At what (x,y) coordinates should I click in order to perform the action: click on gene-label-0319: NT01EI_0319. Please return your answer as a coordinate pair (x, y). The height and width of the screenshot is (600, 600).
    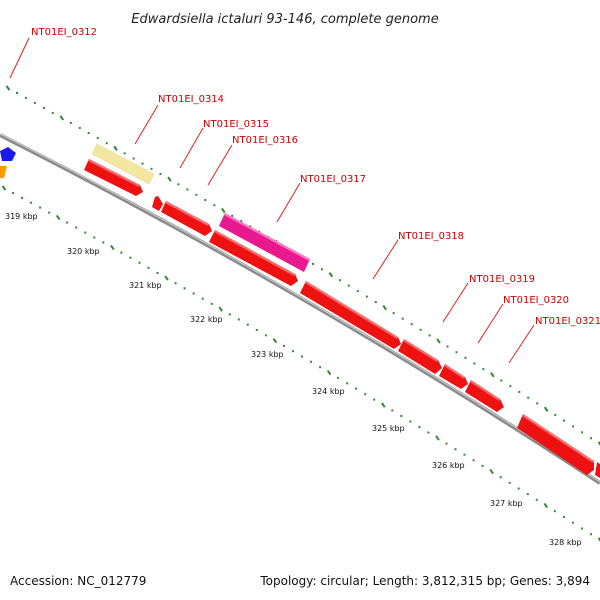
    Looking at the image, I should click on (502, 279).